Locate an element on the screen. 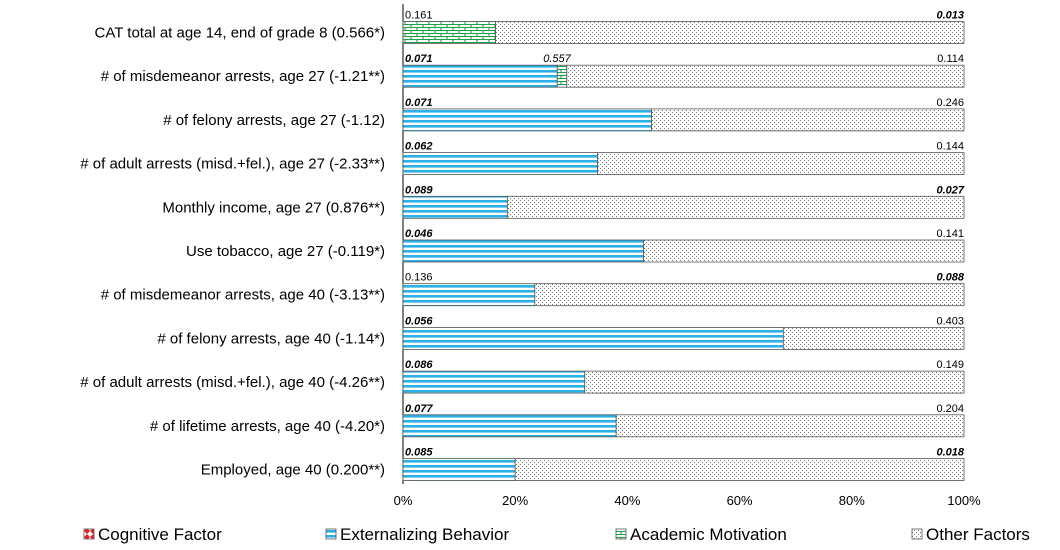 The height and width of the screenshot is (550, 1060). category-label: Employed, age 40 (0.200**) is located at coordinates (293, 470).